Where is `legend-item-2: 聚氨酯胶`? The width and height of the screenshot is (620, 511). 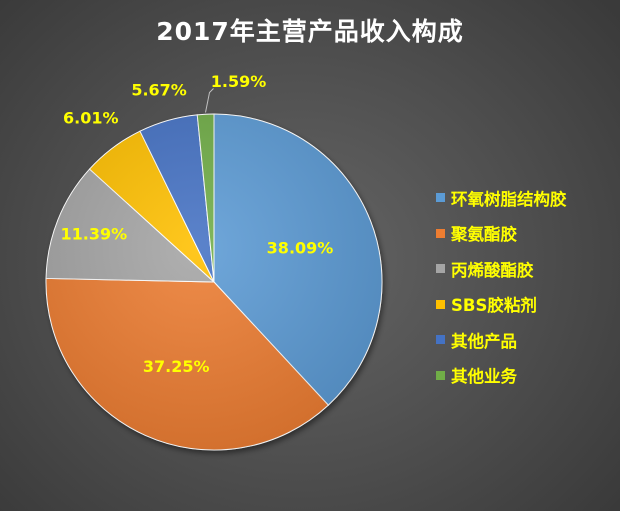 legend-item-2: 聚氨酯胶 is located at coordinates (501, 234).